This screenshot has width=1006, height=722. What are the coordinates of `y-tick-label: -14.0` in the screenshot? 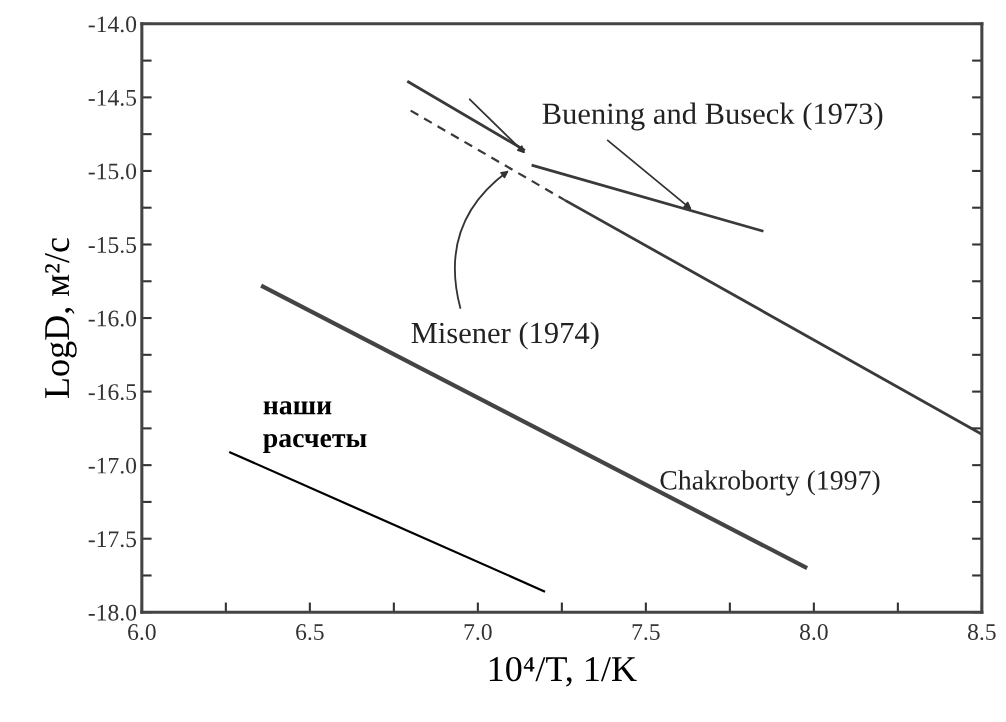 It's located at (112, 24).